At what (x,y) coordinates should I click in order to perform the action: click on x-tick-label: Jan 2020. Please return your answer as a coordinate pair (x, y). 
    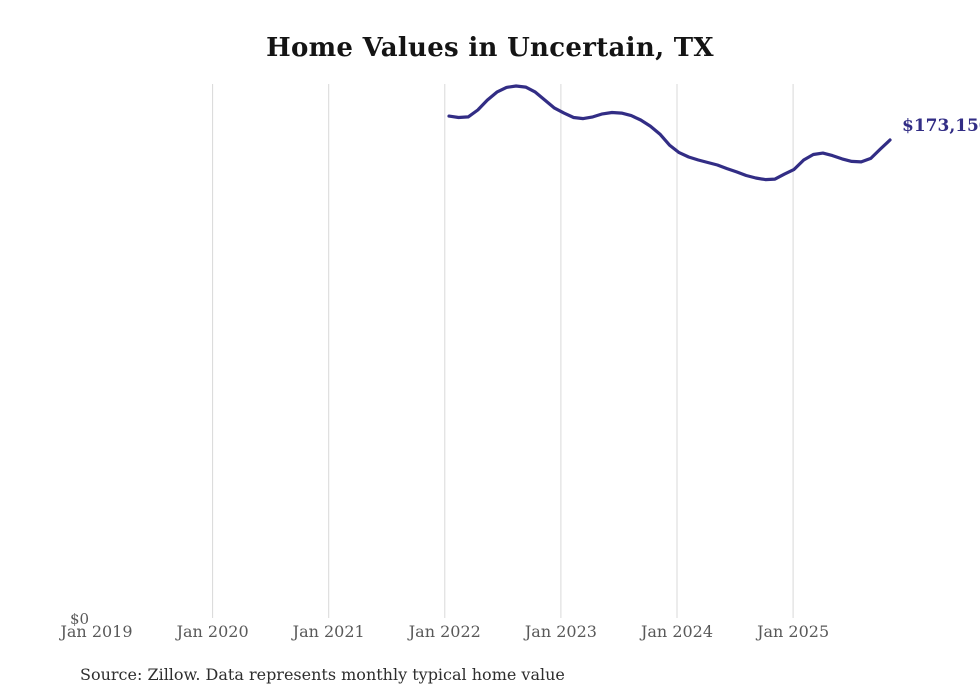
    Looking at the image, I should click on (212, 631).